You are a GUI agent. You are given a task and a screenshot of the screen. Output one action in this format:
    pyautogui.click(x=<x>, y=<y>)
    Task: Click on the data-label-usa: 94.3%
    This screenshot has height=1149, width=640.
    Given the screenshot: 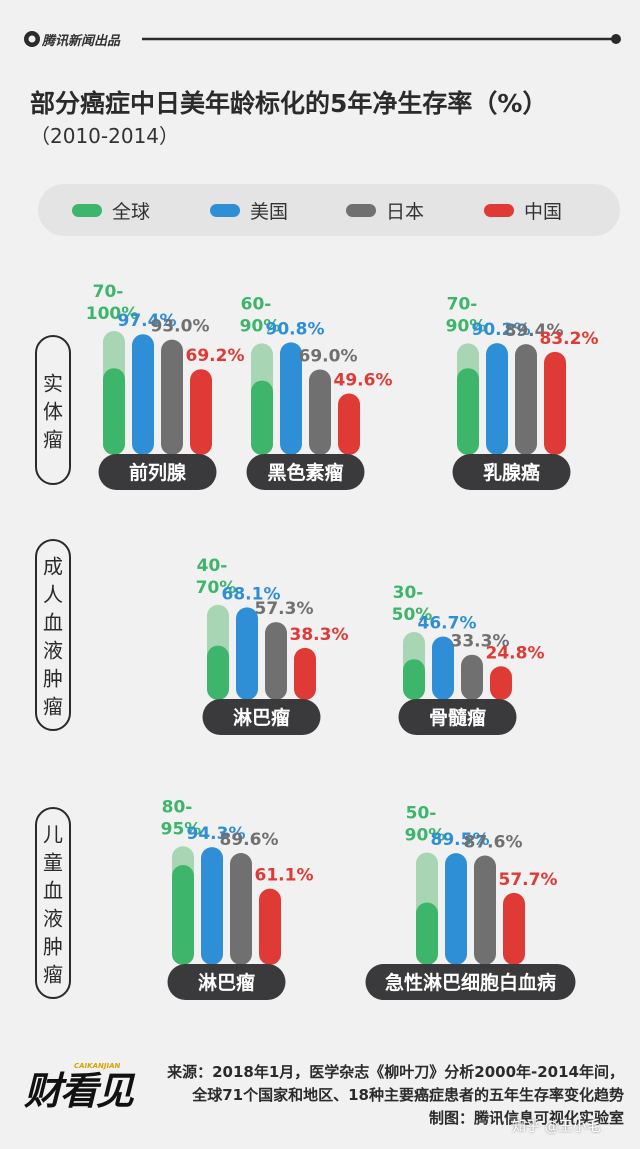 What is the action you would take?
    pyautogui.click(x=216, y=834)
    